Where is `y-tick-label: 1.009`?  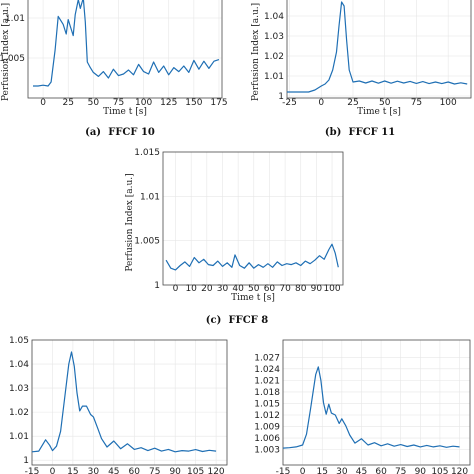
y-tick-label: 1.009 is located at coordinates (267, 428).